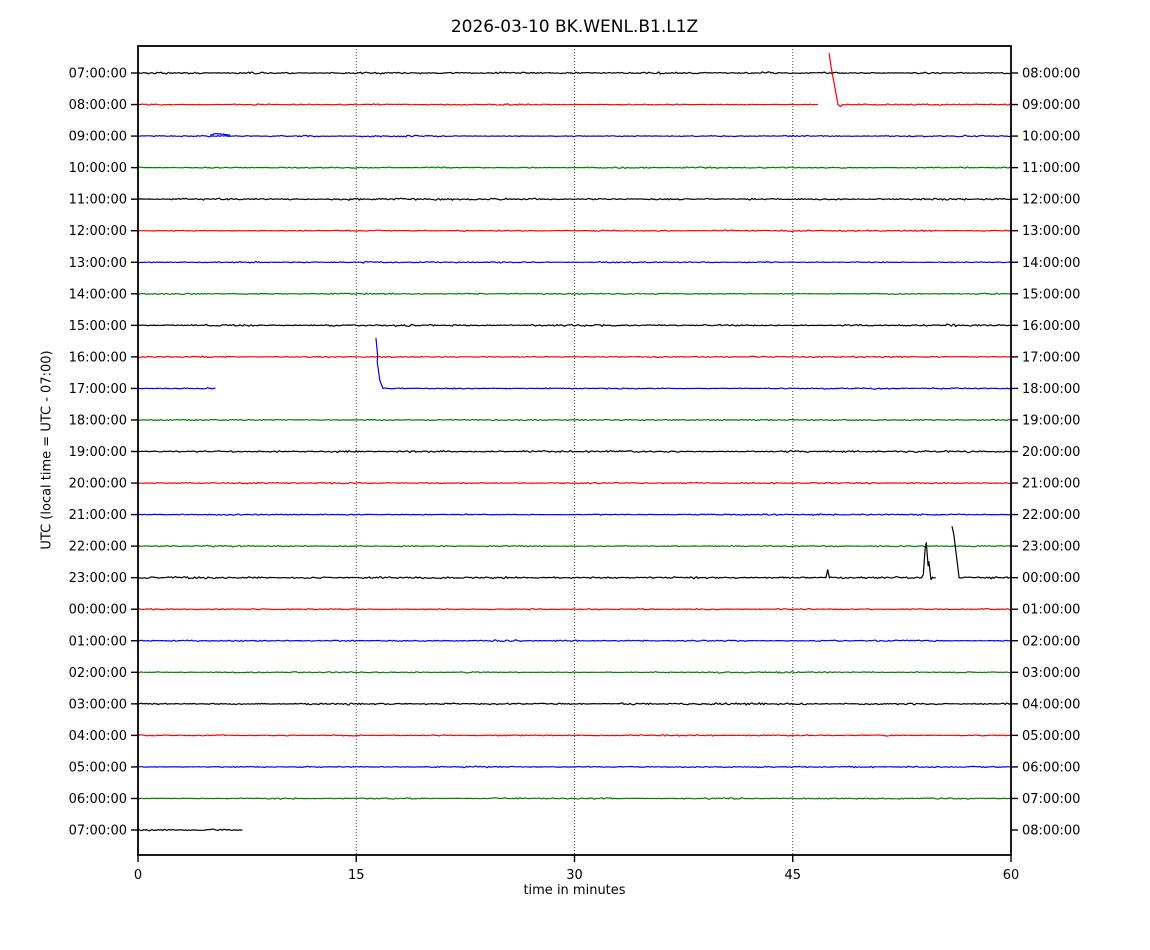  I want to click on y-axis-label: UTC (local time = UTC - 07:00), so click(47, 450).